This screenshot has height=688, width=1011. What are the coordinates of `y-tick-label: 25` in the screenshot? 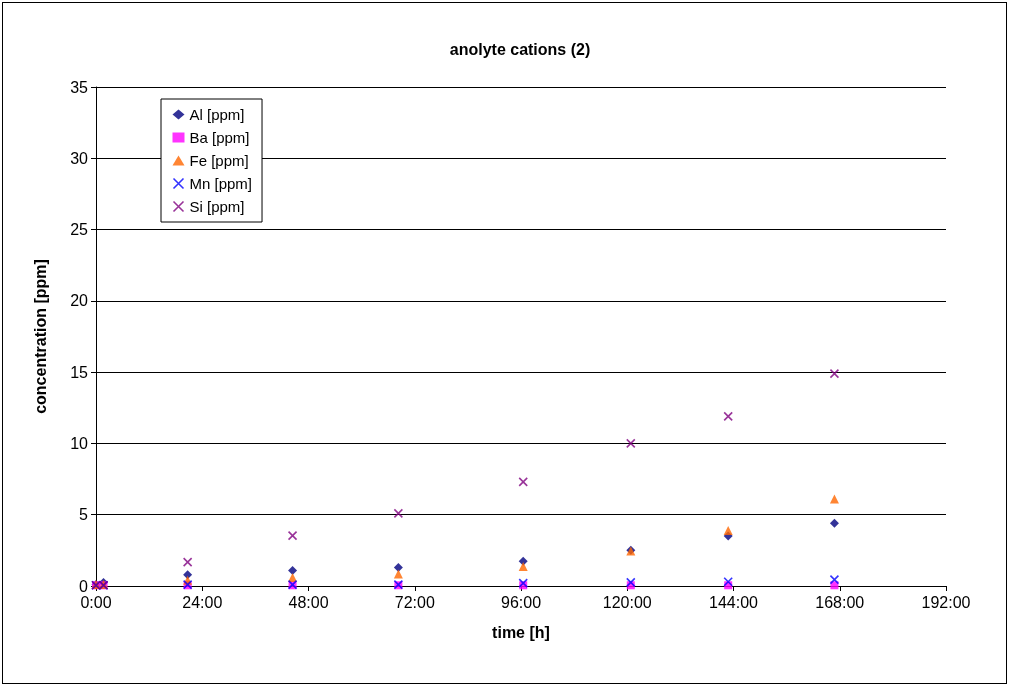 It's located at (79, 230).